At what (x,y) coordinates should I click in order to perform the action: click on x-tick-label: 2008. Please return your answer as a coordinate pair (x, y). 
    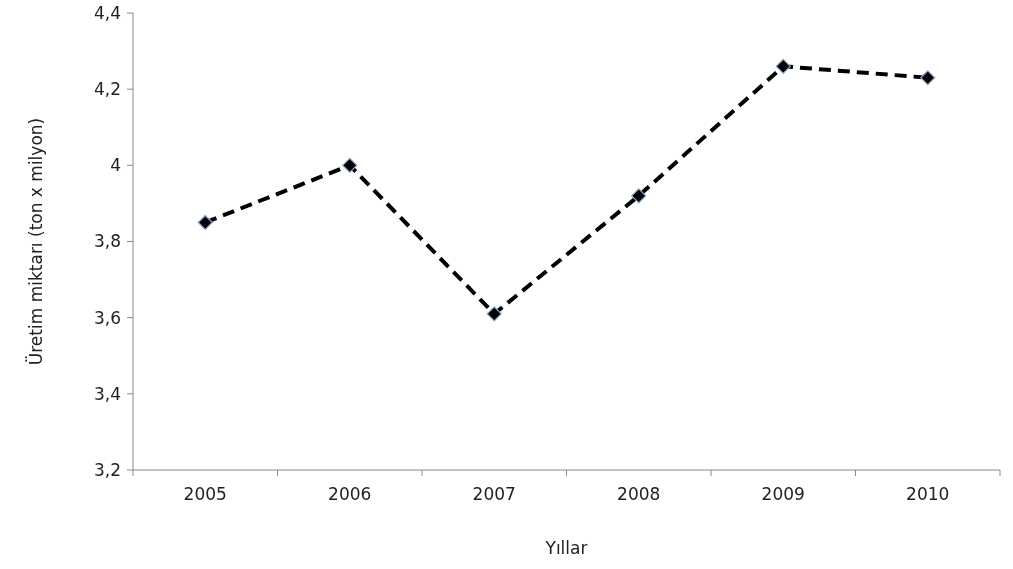
    Looking at the image, I should click on (639, 494).